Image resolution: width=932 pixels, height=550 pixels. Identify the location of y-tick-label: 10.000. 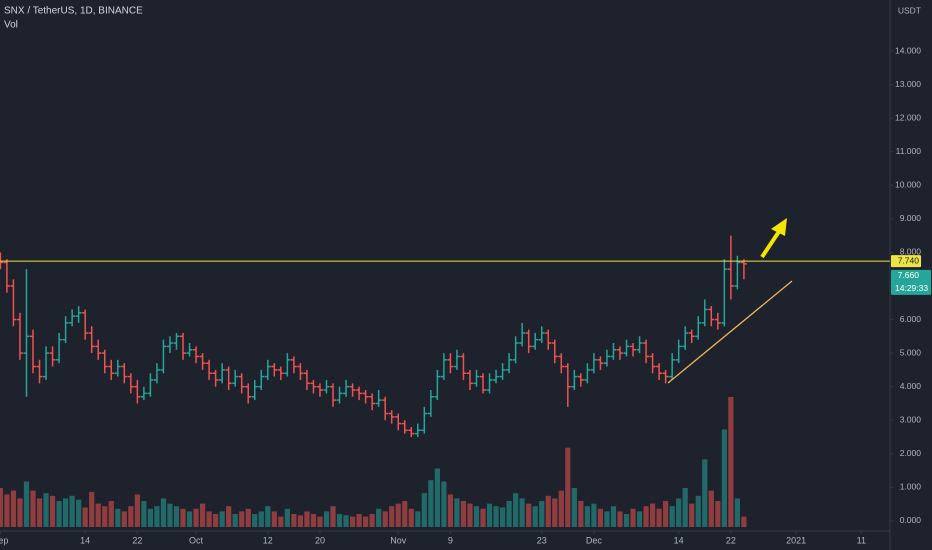
(908, 185).